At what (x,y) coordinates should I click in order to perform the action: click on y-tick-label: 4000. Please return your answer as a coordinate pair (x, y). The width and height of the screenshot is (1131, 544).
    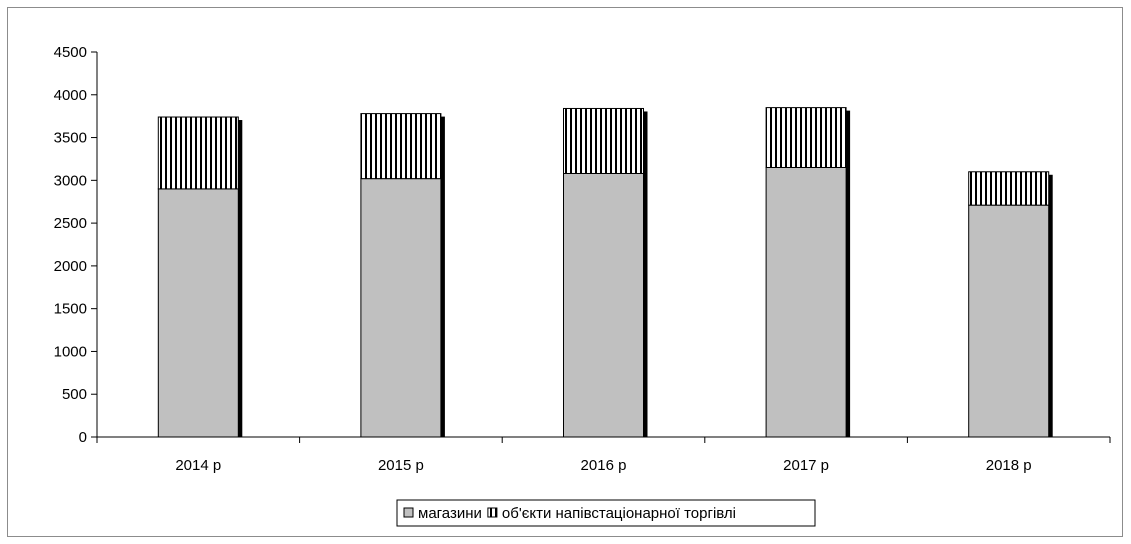
    Looking at the image, I should click on (70, 95).